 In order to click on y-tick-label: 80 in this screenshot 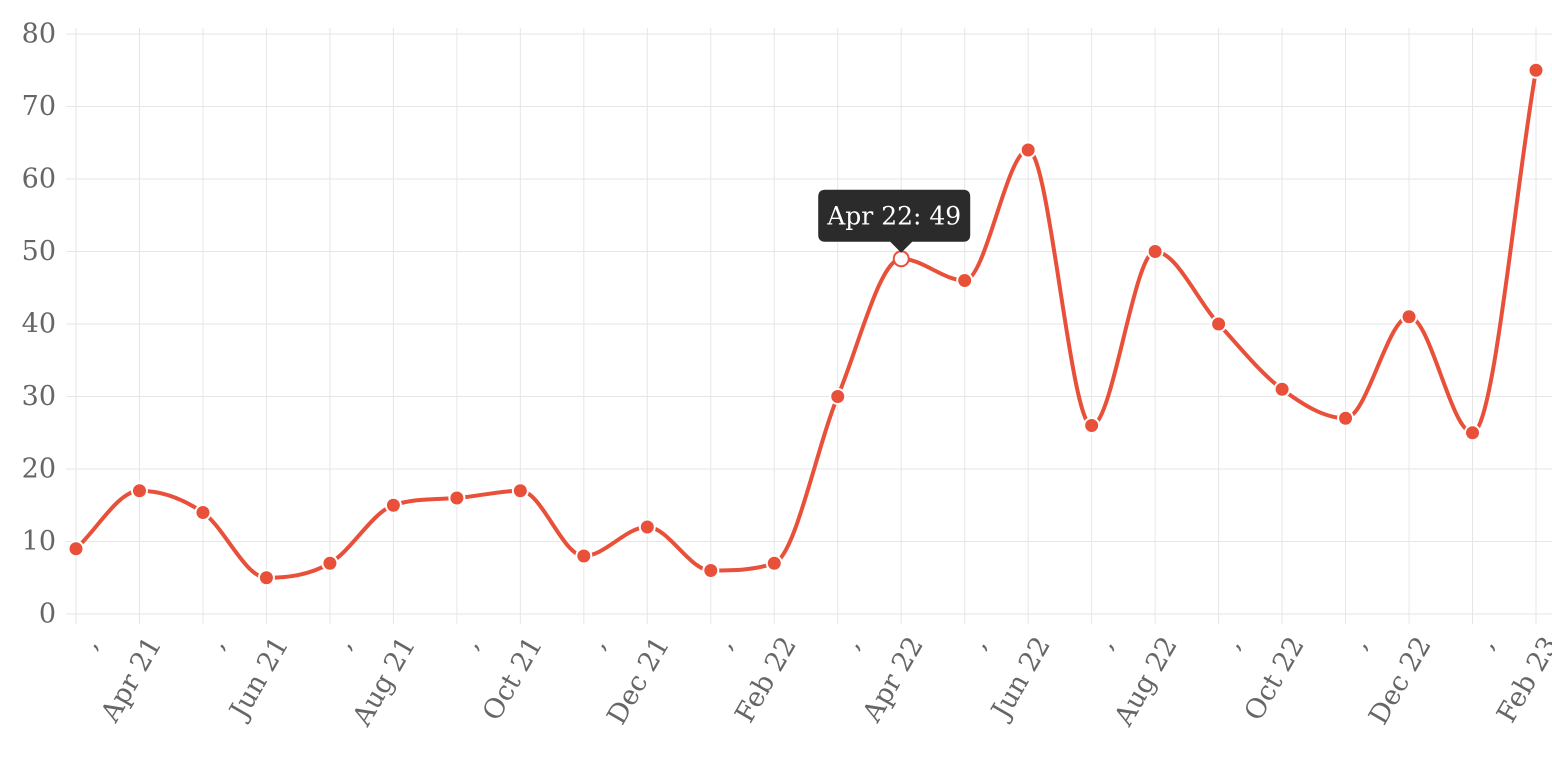, I will do `click(39, 34)`.